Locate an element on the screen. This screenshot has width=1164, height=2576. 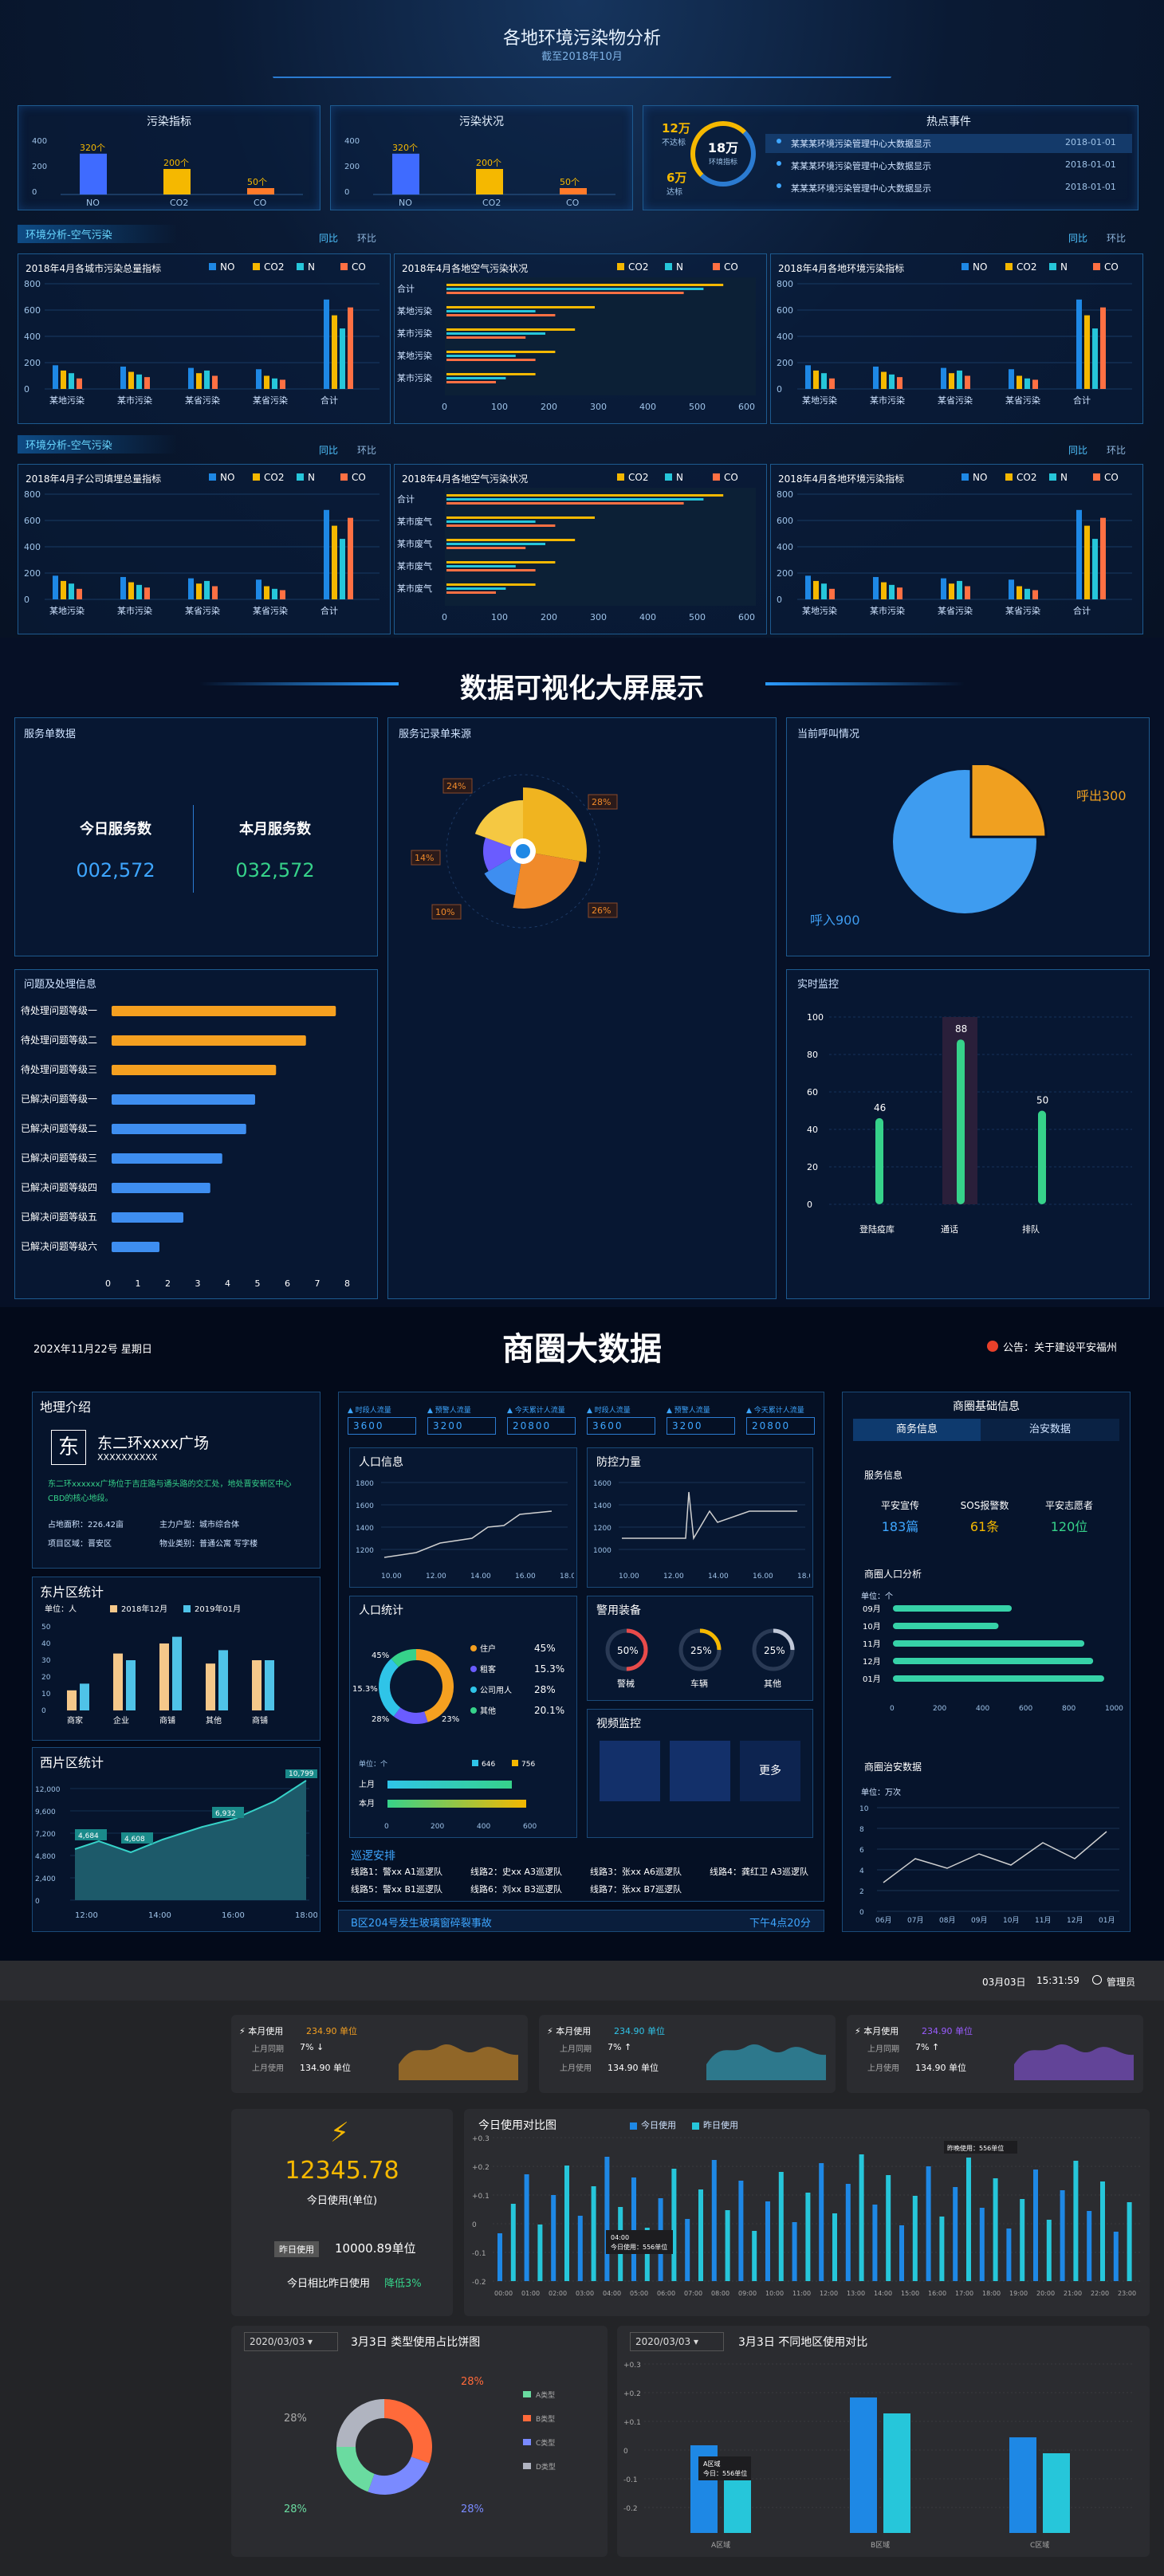
mom-button-4: 环比 is located at coordinates (1117, 450).